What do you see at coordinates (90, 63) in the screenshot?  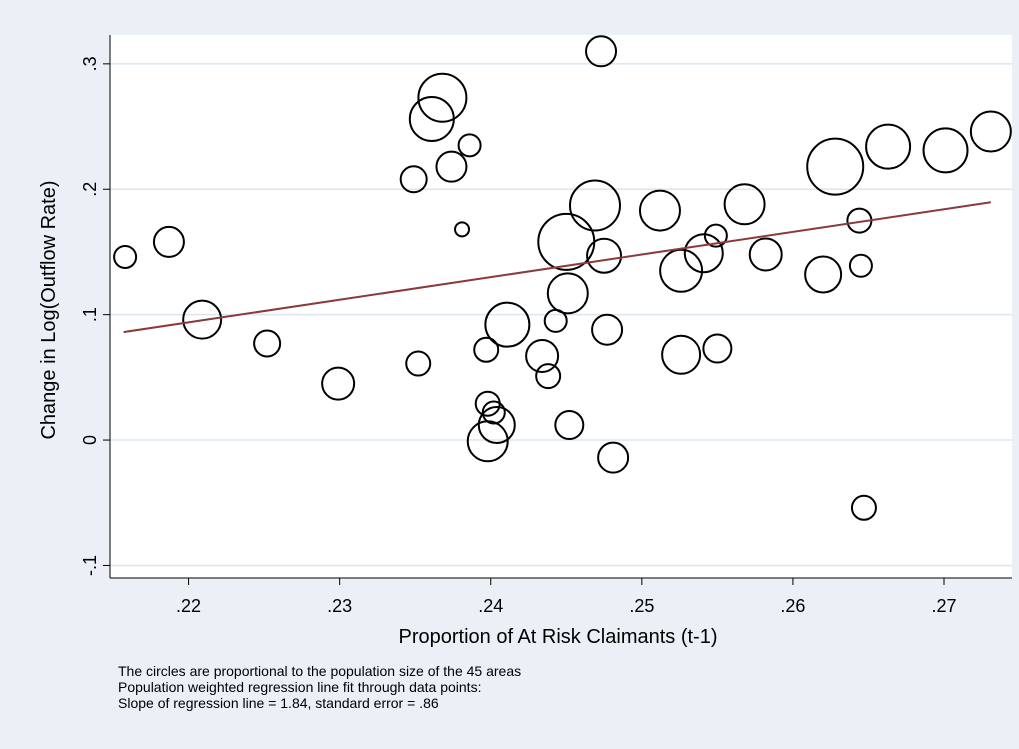 I see `y-tick-label: .3` at bounding box center [90, 63].